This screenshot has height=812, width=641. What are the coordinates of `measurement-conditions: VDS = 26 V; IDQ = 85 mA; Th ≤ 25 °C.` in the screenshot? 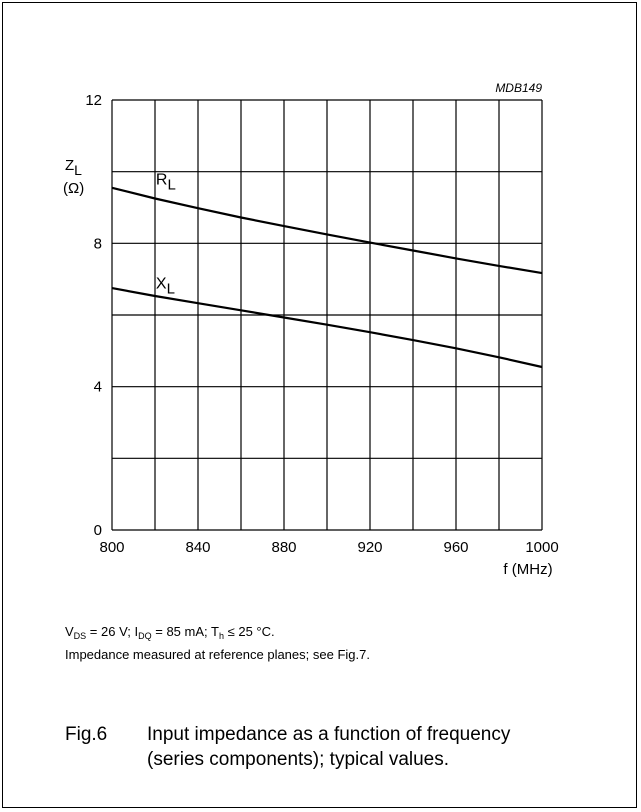 It's located at (170, 632).